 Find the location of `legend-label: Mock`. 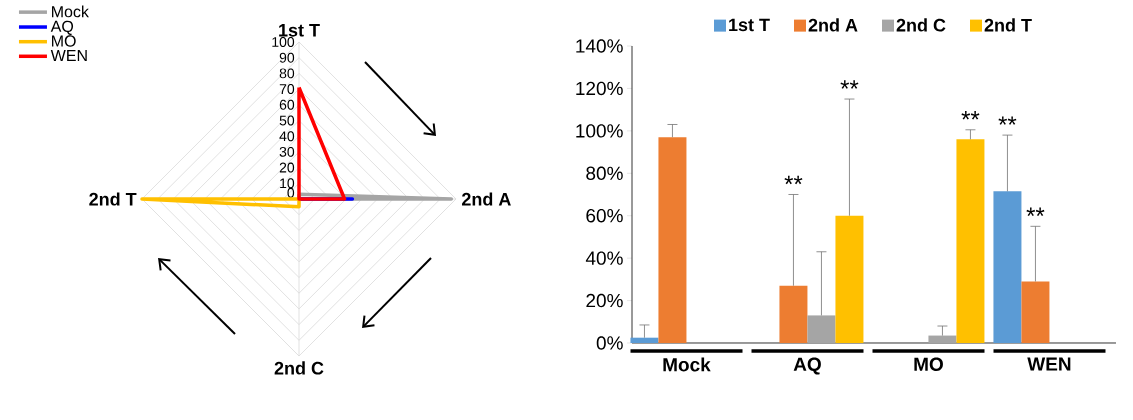

legend-label: Mock is located at coordinates (70, 11).